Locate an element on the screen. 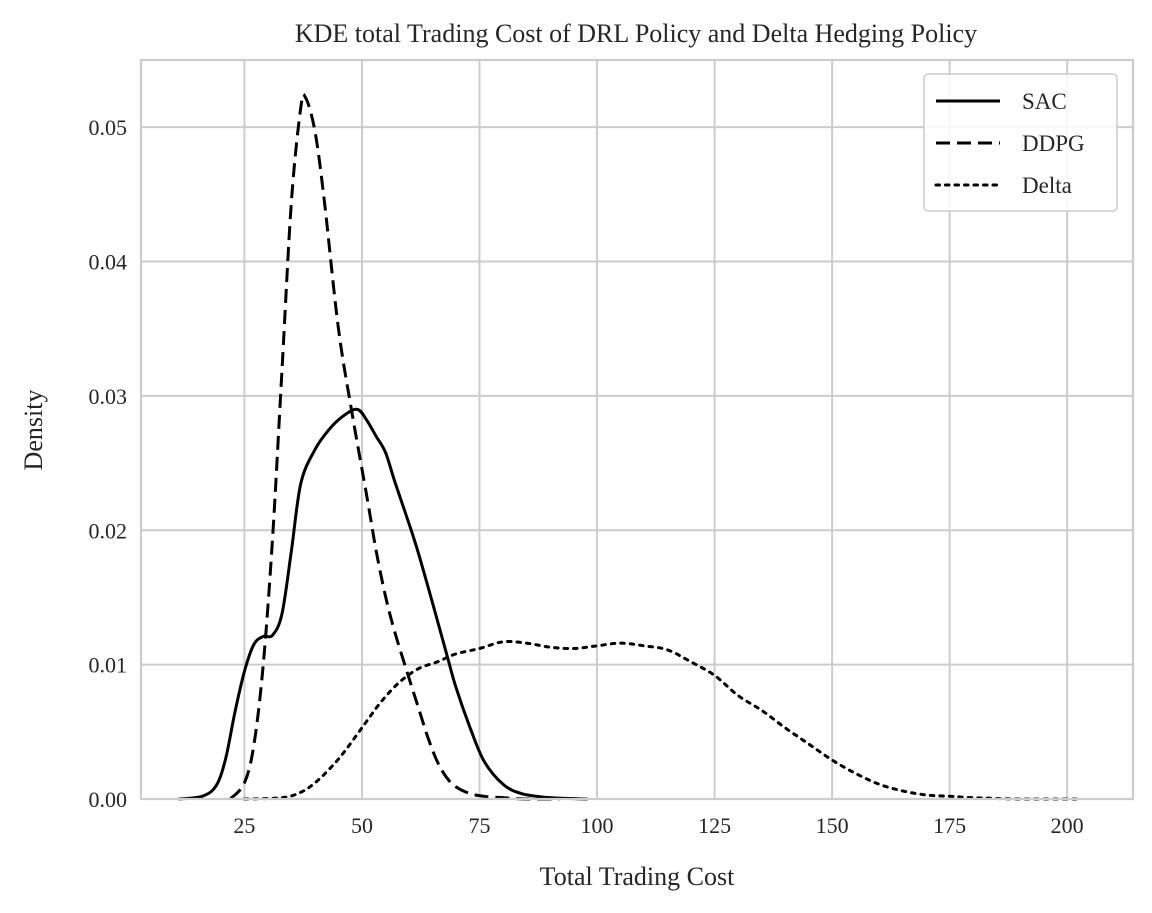 This screenshot has height=913, width=1152. x-tick-label: 125 is located at coordinates (714, 825).